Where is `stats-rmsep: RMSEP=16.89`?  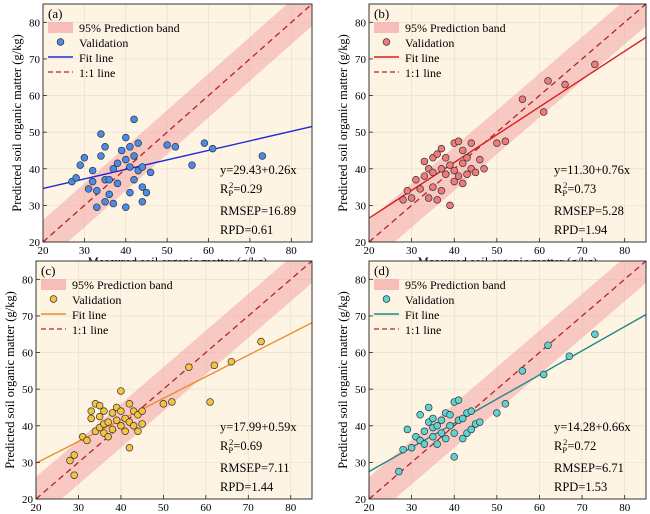
stats-rmsep: RMSEP=16.89 is located at coordinates (258, 211).